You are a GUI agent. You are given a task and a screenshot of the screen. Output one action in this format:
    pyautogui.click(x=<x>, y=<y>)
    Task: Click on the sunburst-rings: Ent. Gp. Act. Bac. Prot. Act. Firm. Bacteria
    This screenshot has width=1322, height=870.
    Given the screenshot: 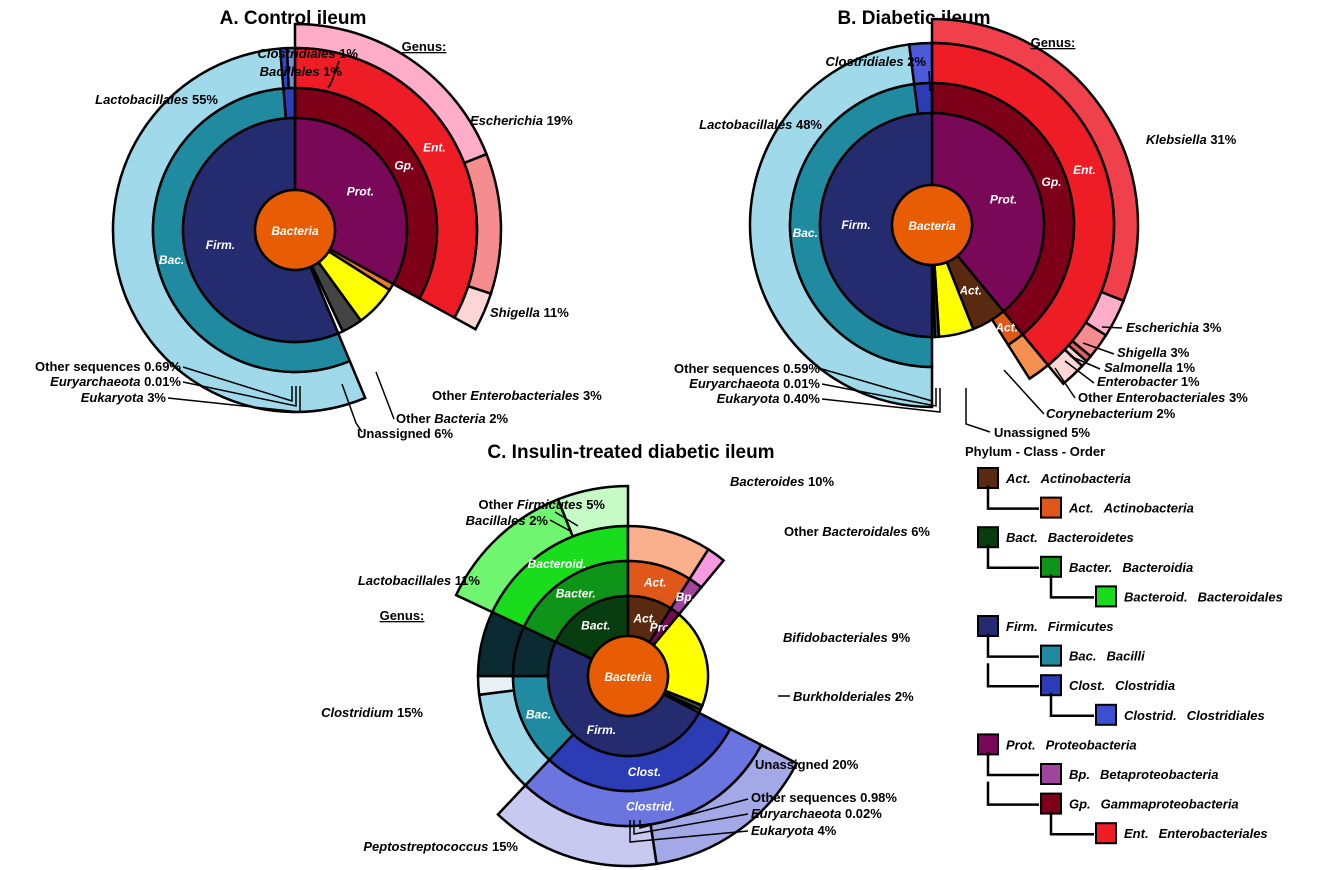 What is the action you would take?
    pyautogui.click(x=944, y=213)
    